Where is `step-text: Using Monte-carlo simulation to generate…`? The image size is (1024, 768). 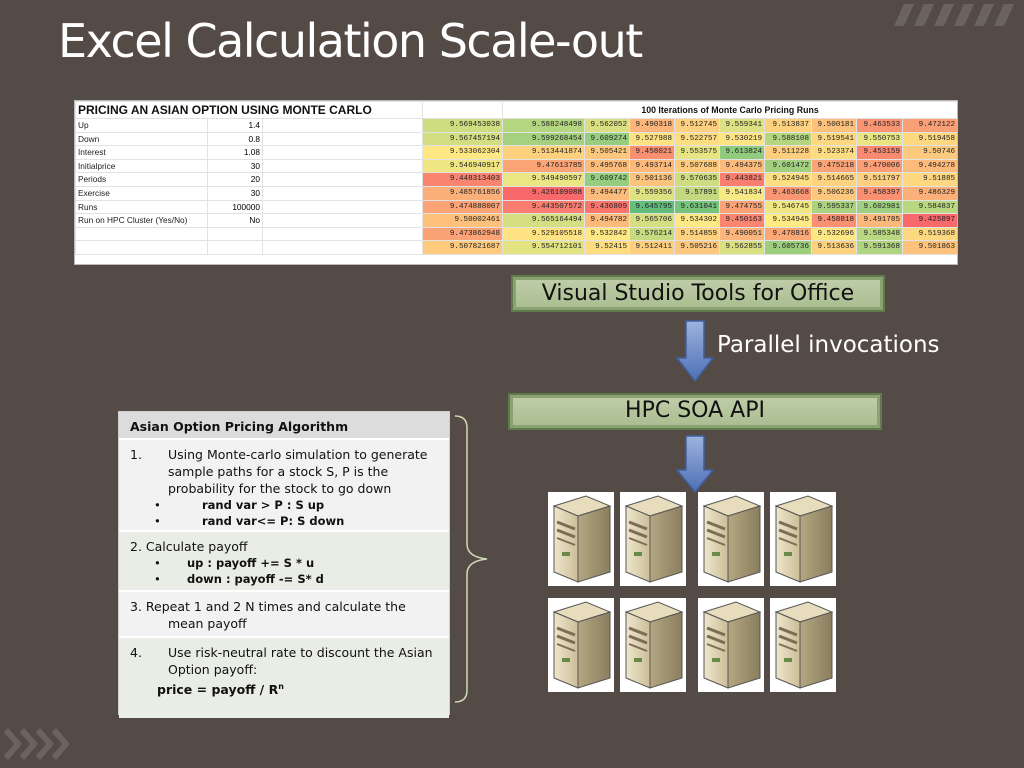
step-text: Using Monte-carlo simulation to generate… is located at coordinates (298, 471).